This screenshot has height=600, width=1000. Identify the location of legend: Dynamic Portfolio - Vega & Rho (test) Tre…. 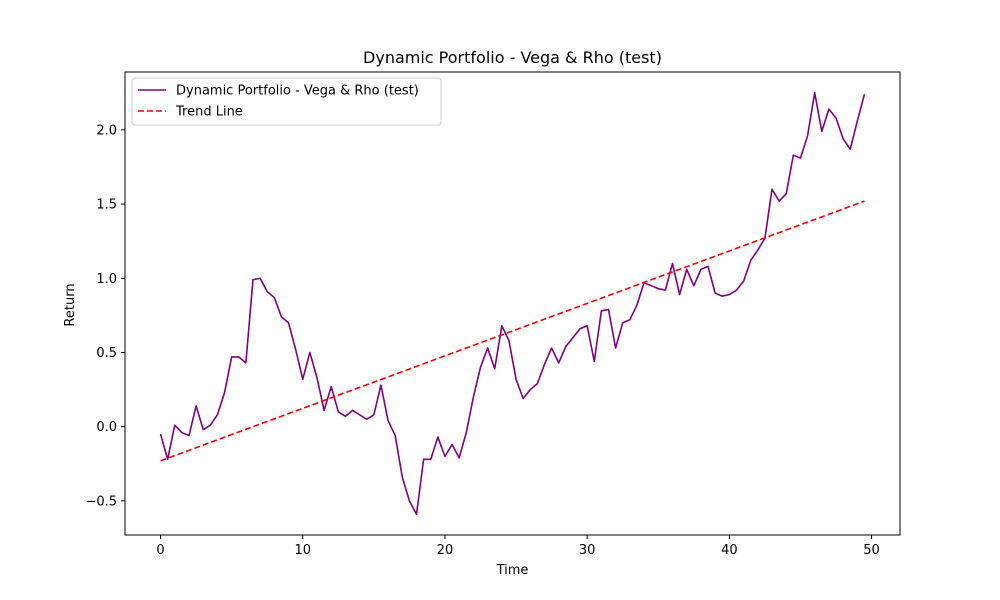
(286, 101).